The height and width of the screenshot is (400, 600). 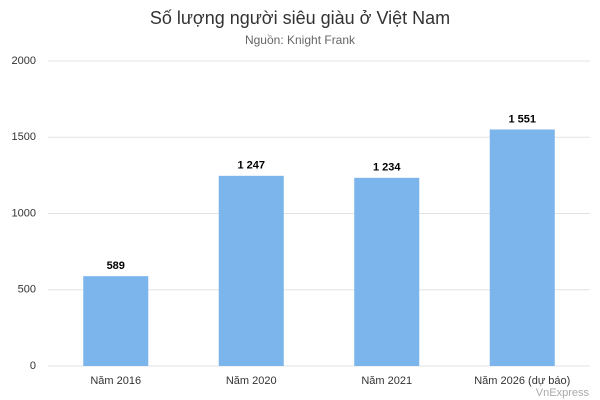 What do you see at coordinates (24, 137) in the screenshot?
I see `y-tick-label: 1500` at bounding box center [24, 137].